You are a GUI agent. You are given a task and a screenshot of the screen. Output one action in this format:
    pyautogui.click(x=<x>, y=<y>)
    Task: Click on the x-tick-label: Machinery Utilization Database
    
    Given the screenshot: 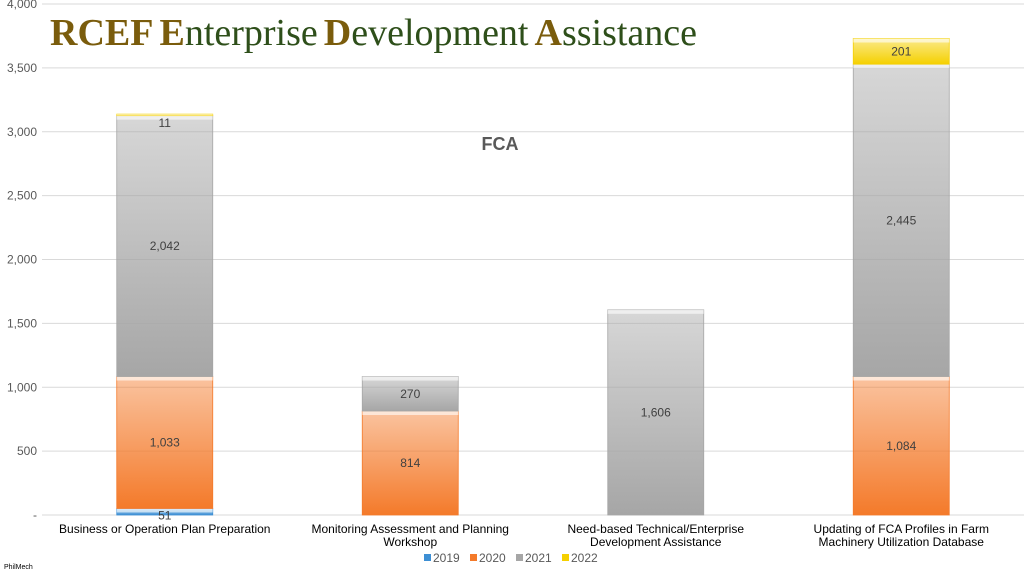 What is the action you would take?
    pyautogui.click(x=902, y=542)
    